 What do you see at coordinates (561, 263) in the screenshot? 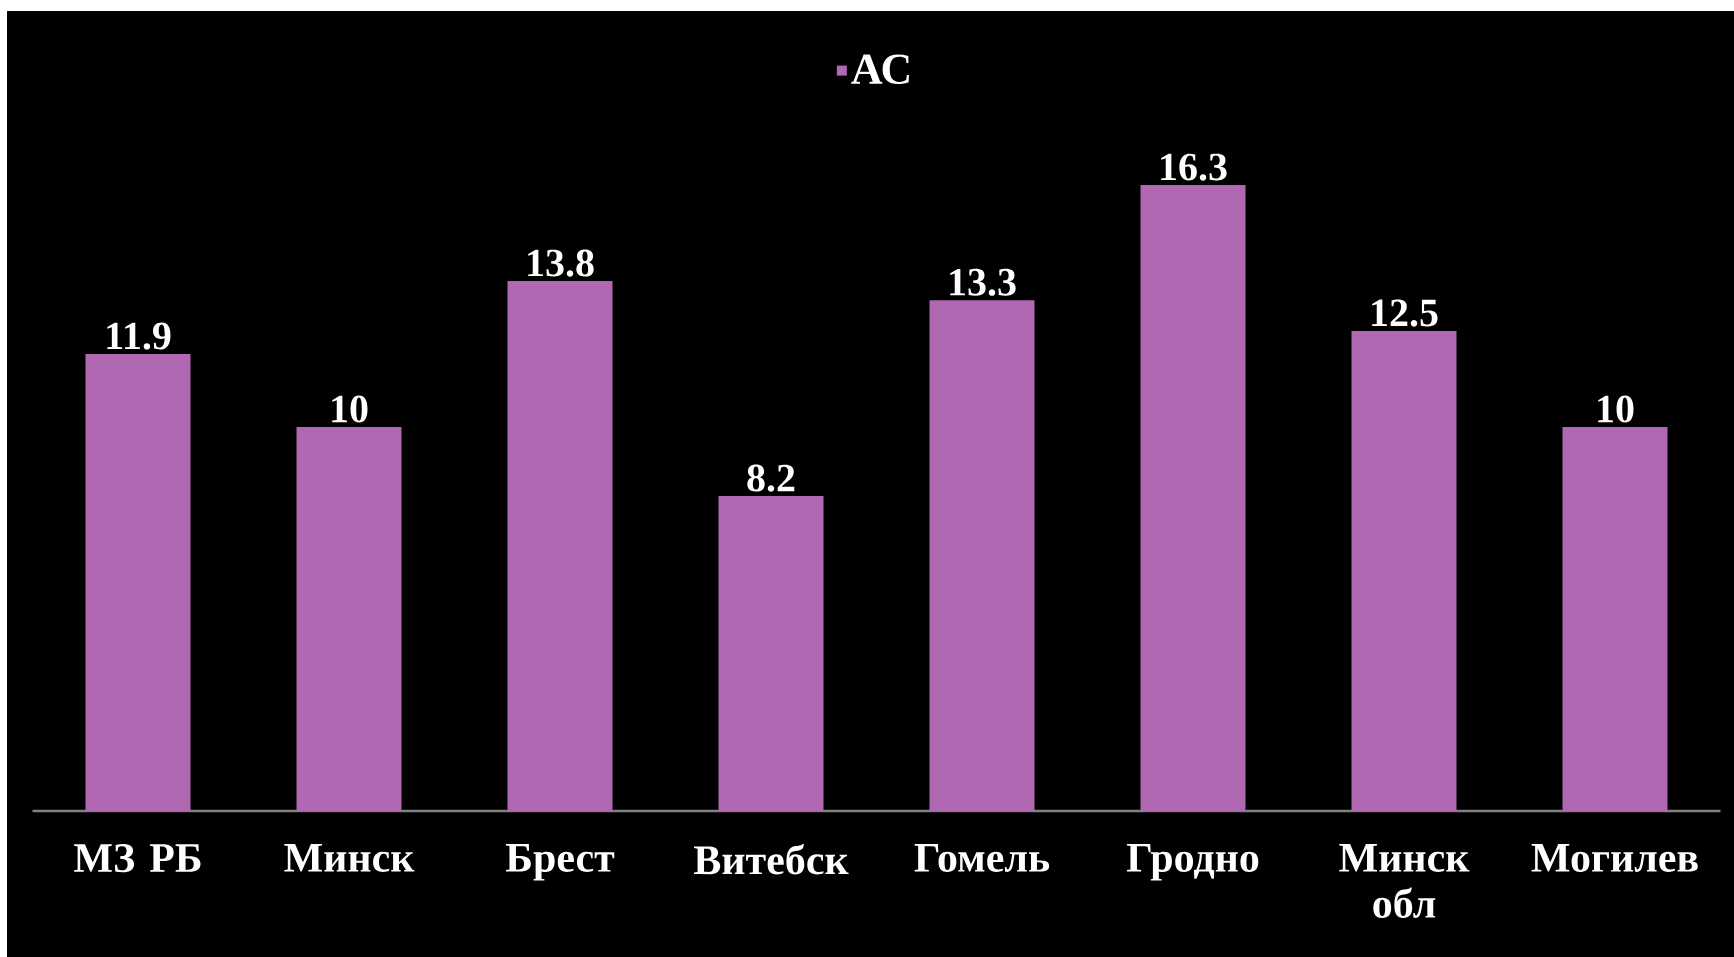
I see `data-label: 13.8` at bounding box center [561, 263].